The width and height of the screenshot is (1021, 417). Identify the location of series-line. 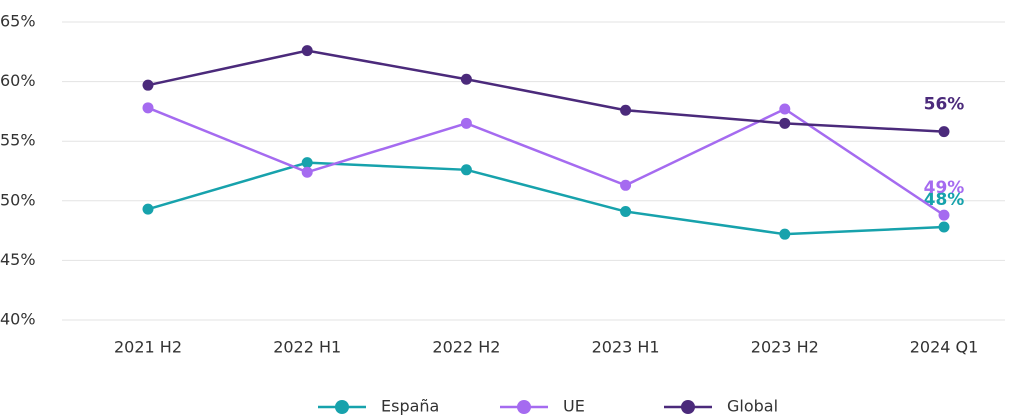
(546, 198).